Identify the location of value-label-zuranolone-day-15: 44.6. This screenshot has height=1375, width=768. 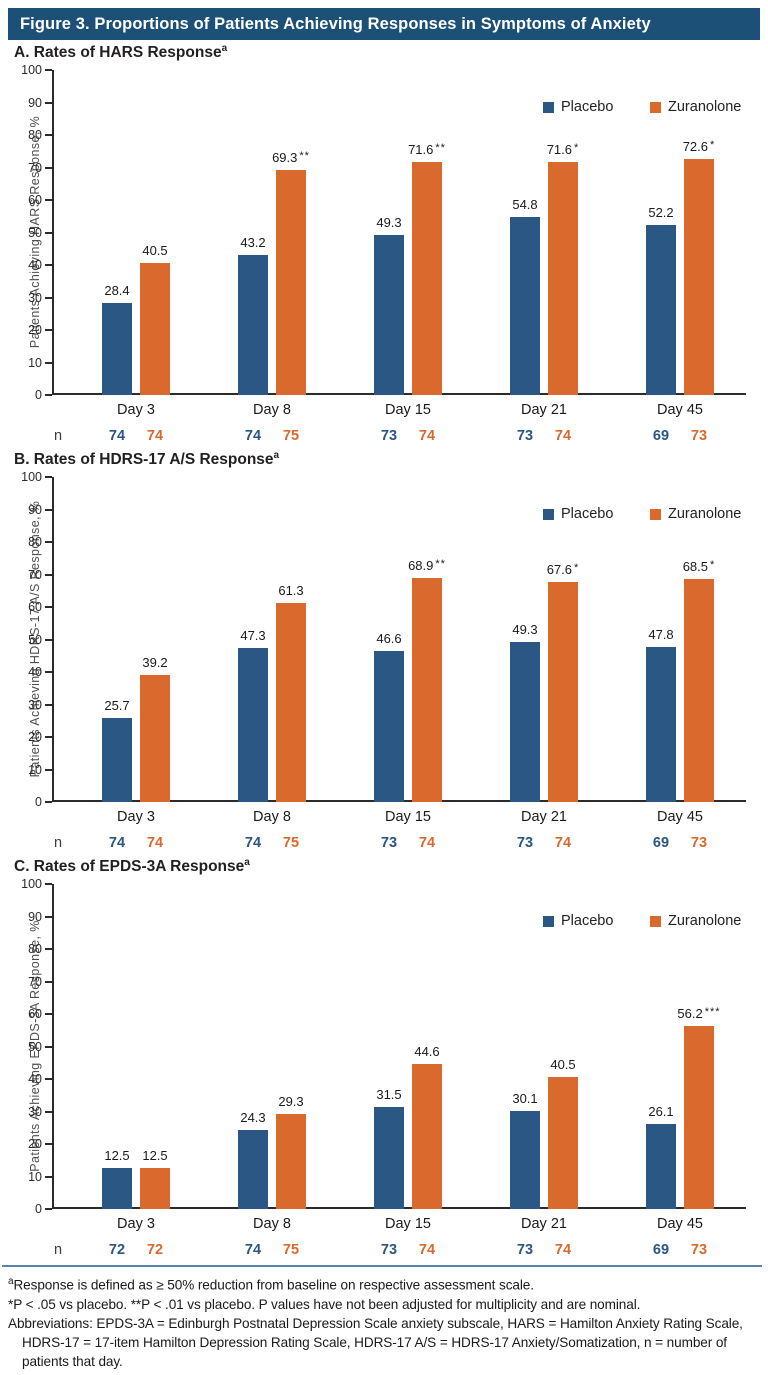
(427, 1052).